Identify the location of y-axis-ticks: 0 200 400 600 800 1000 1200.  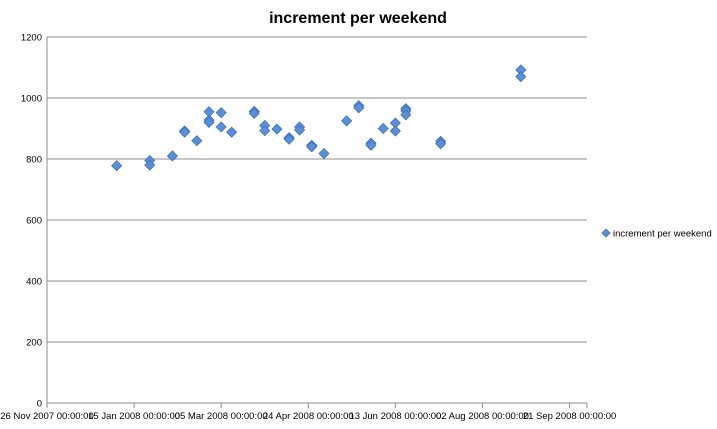
(31, 221).